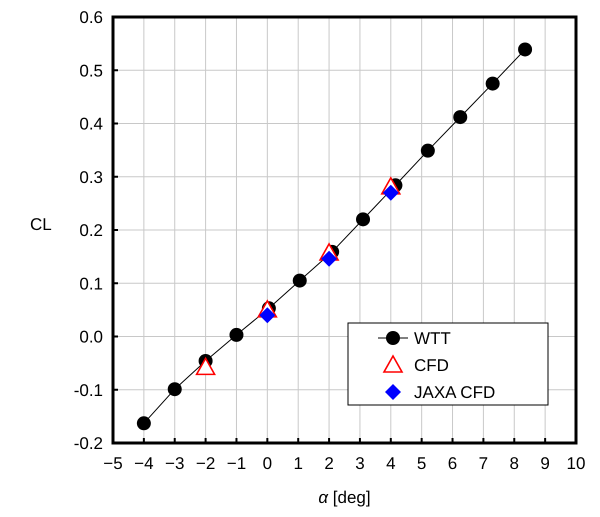 This screenshot has width=600, height=517. I want to click on x-tick-label: 4, so click(391, 463).